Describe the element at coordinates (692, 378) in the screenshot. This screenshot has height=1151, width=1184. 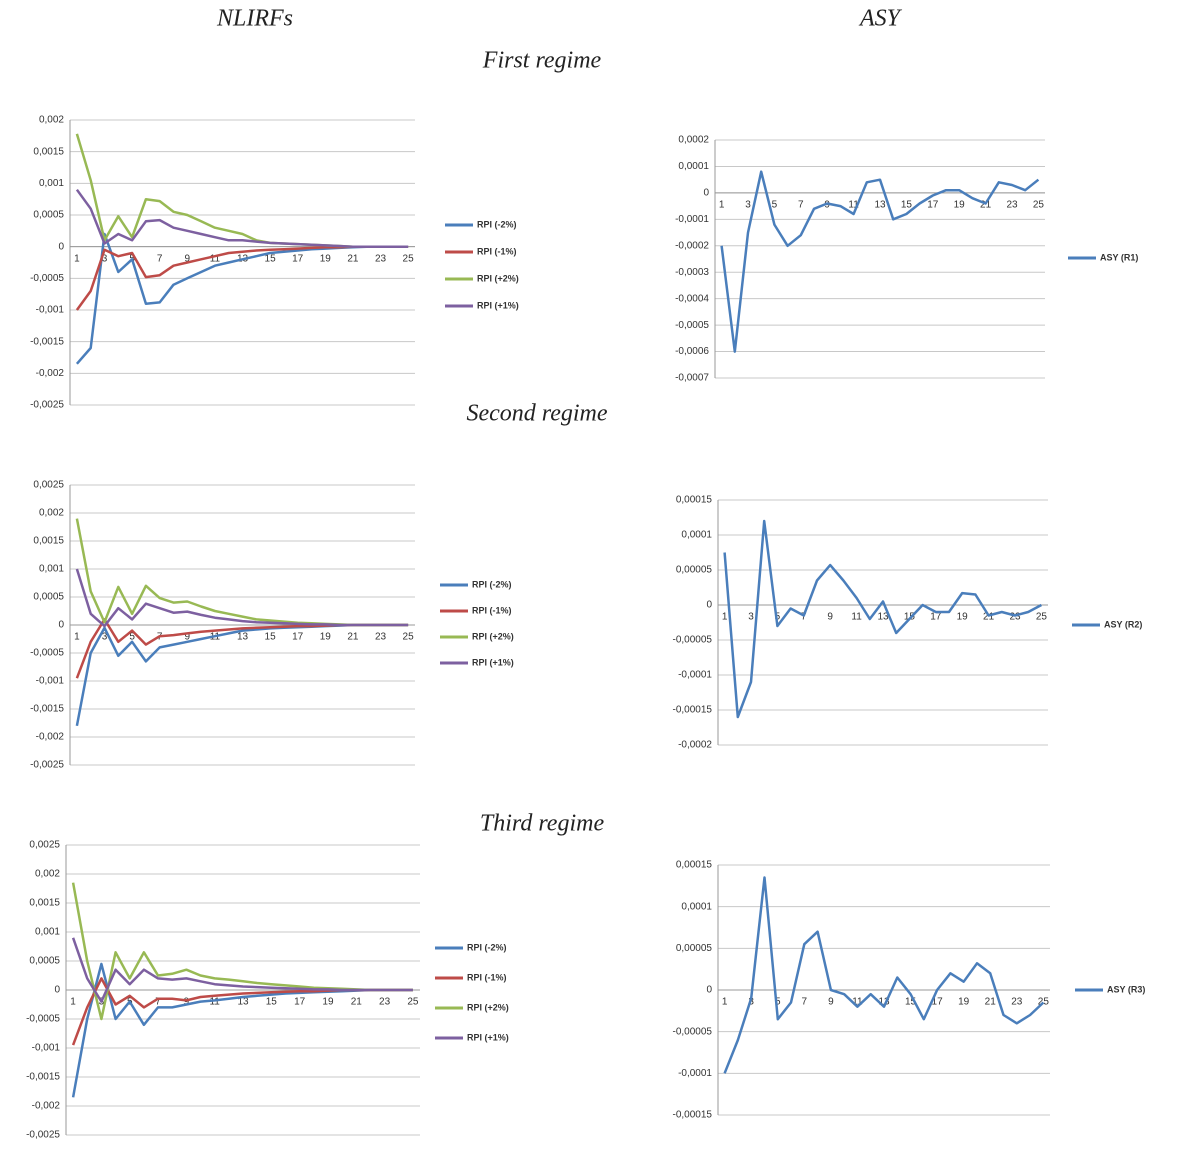
I see `y-tick-label: -0,0007` at that location.